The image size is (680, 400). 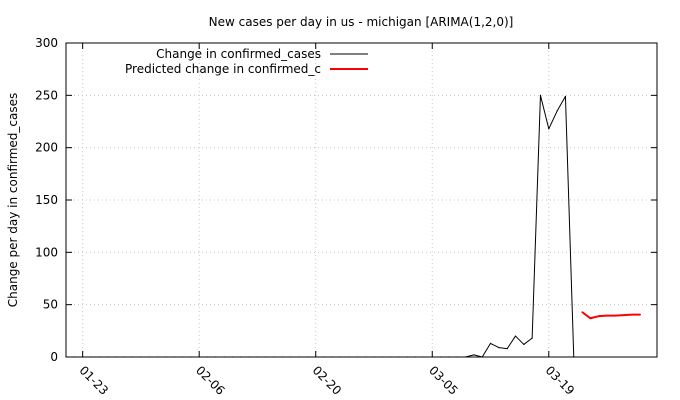 What do you see at coordinates (443, 380) in the screenshot?
I see `x-tick-label: 03-05` at bounding box center [443, 380].